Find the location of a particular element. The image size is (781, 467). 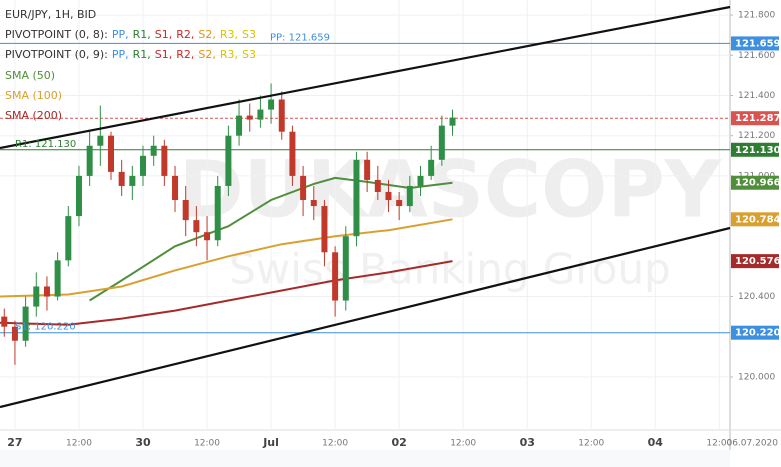

level-label: PP: 121.659 is located at coordinates (300, 37).